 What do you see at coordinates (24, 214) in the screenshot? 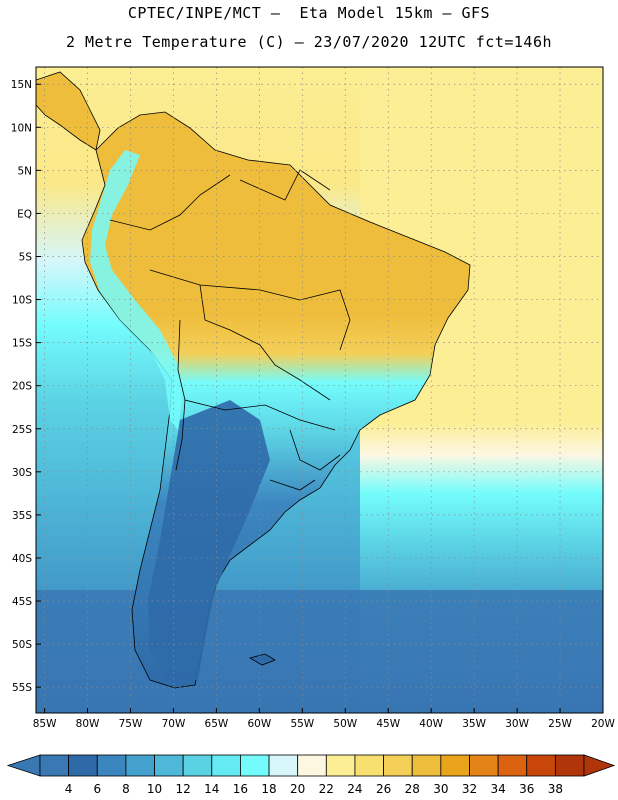
I see `lat-tick-label: EQ` at bounding box center [24, 214].